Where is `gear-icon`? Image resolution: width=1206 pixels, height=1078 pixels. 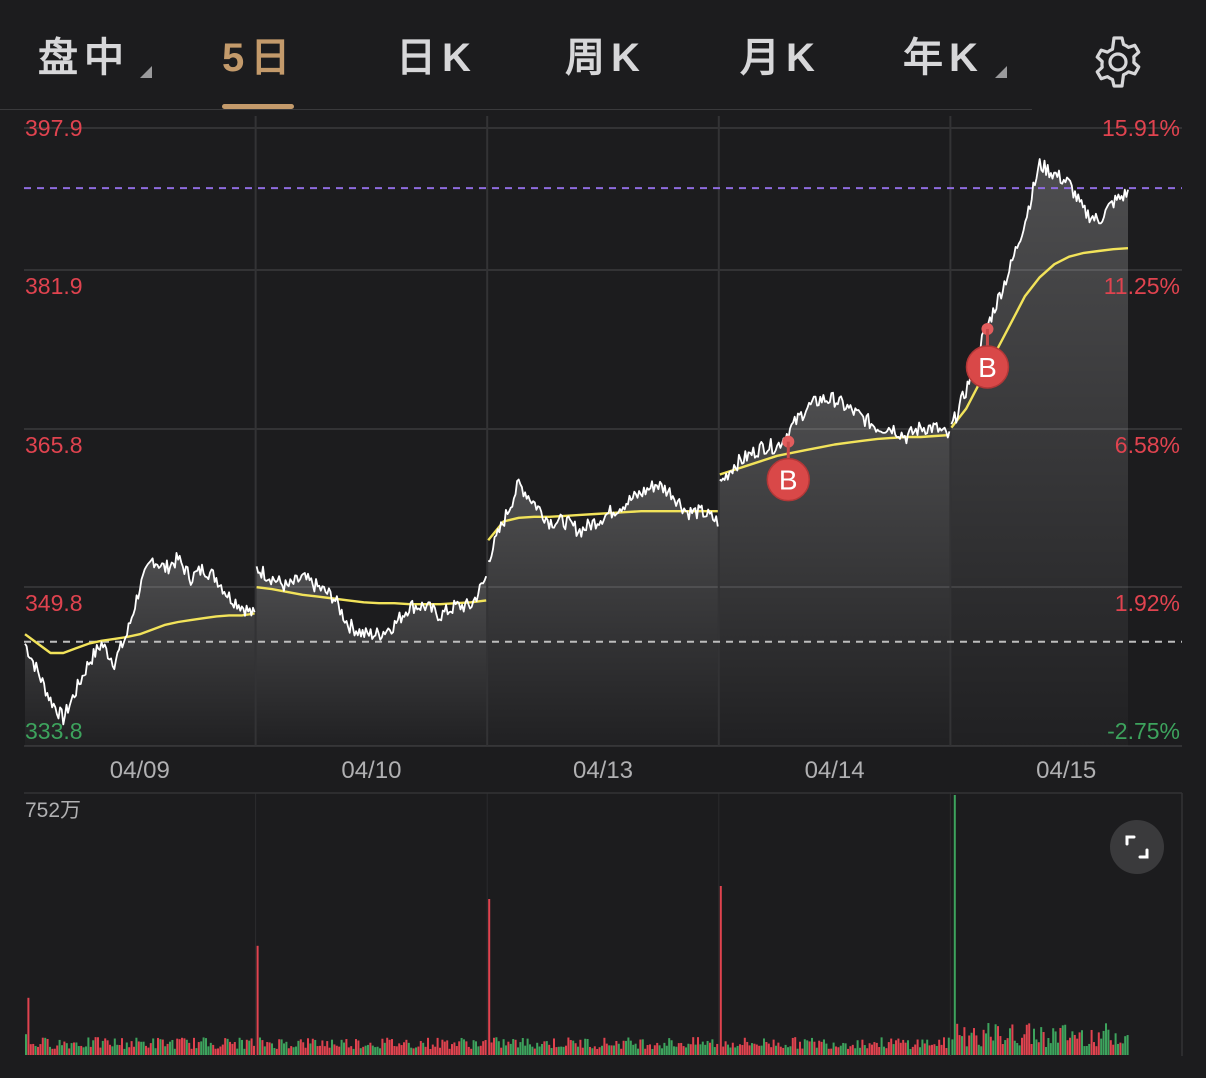
gear-icon is located at coordinates (1118, 62).